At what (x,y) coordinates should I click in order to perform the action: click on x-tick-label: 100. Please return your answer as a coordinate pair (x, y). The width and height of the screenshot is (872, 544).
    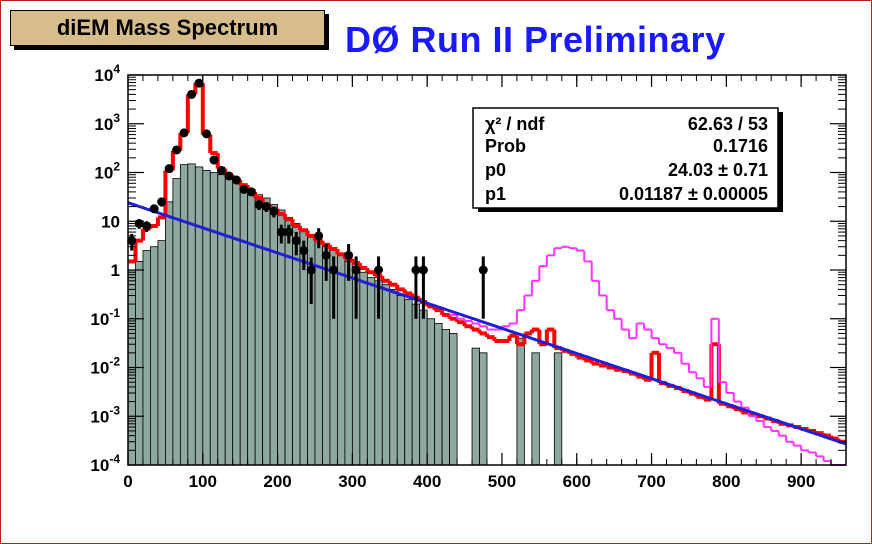
    Looking at the image, I should click on (203, 481).